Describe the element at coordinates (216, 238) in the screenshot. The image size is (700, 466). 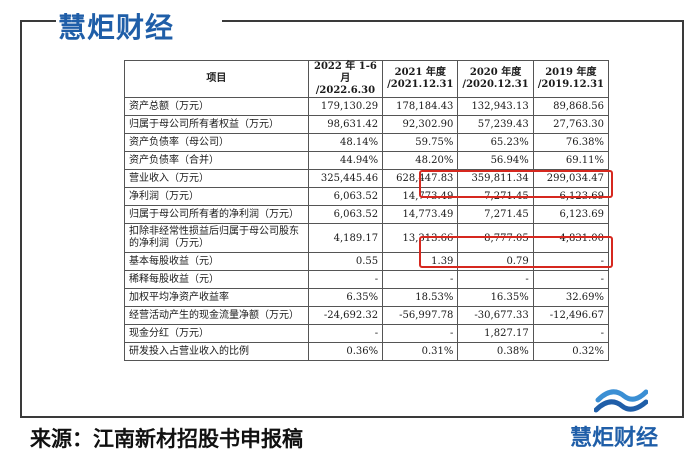
I see `row-label: 扣除非经常性损益后归属于母公司股东的净利润（万元）` at that location.